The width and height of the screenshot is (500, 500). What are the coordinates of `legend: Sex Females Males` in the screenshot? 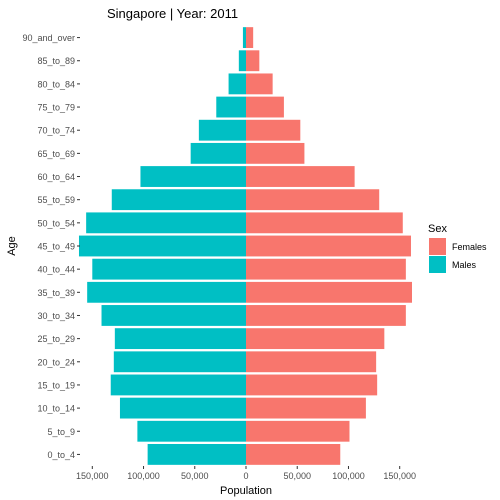 It's located at (457, 248).